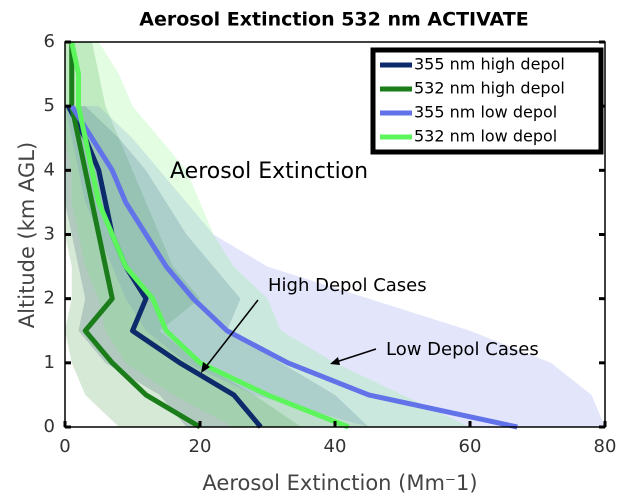  What do you see at coordinates (489, 64) in the screenshot?
I see `legend-label: 355 nm high depol` at bounding box center [489, 64].